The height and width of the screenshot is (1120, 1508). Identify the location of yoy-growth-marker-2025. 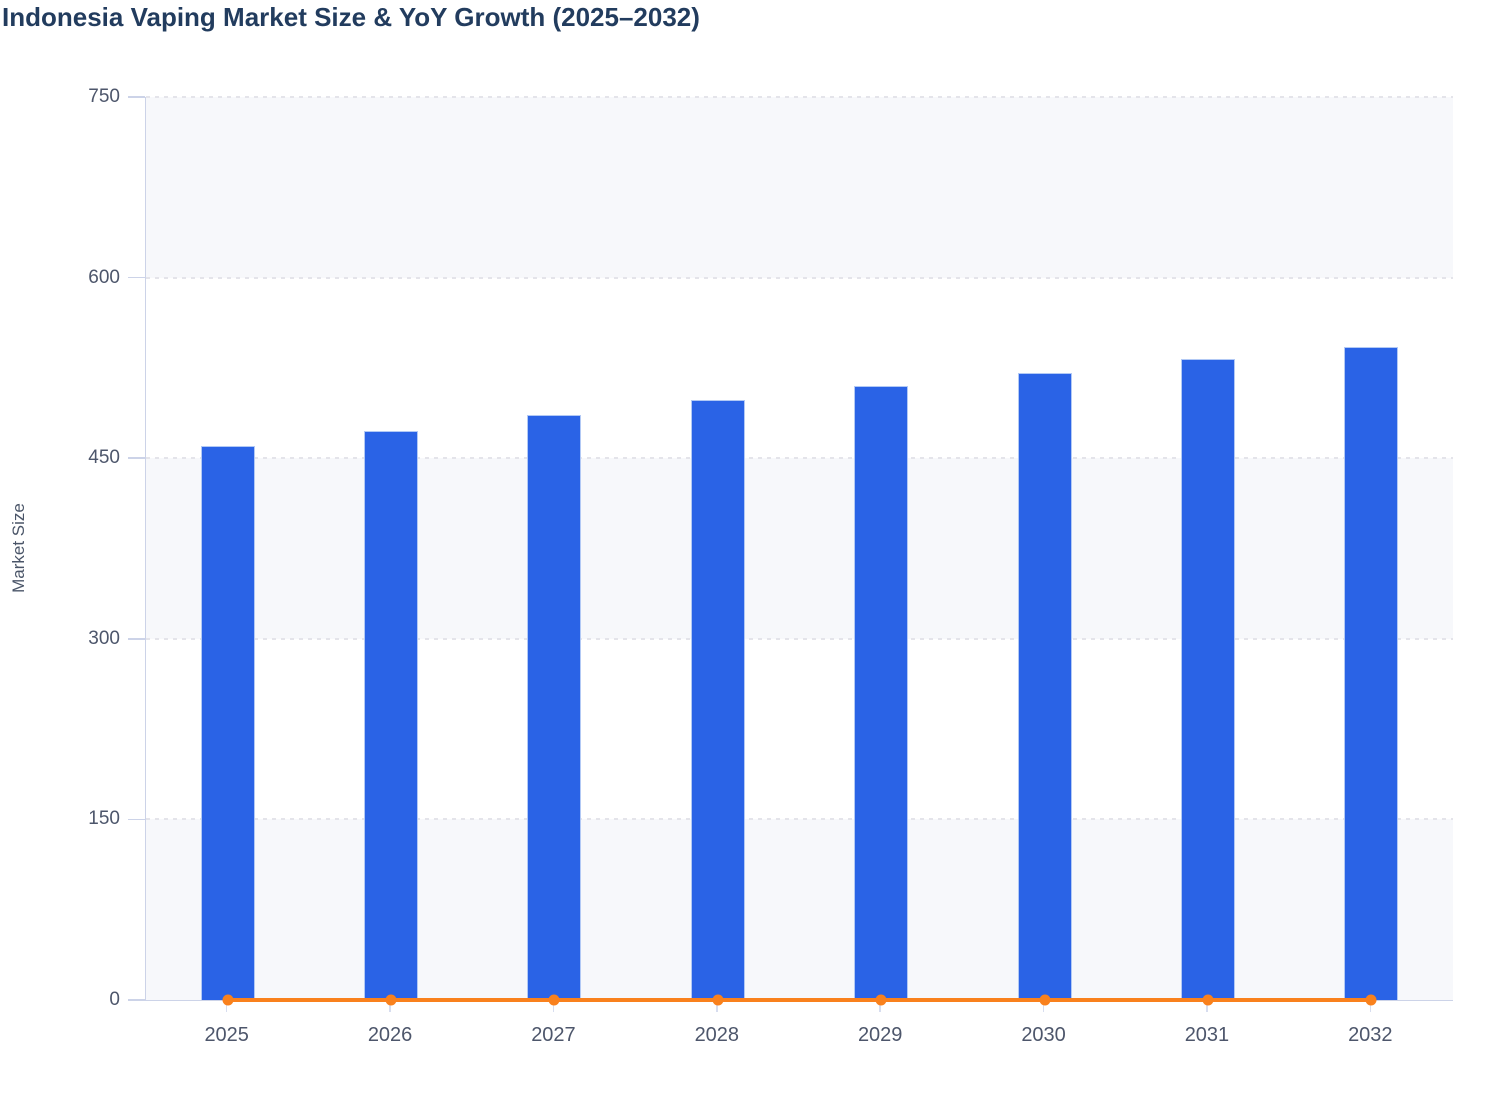
(228, 1000).